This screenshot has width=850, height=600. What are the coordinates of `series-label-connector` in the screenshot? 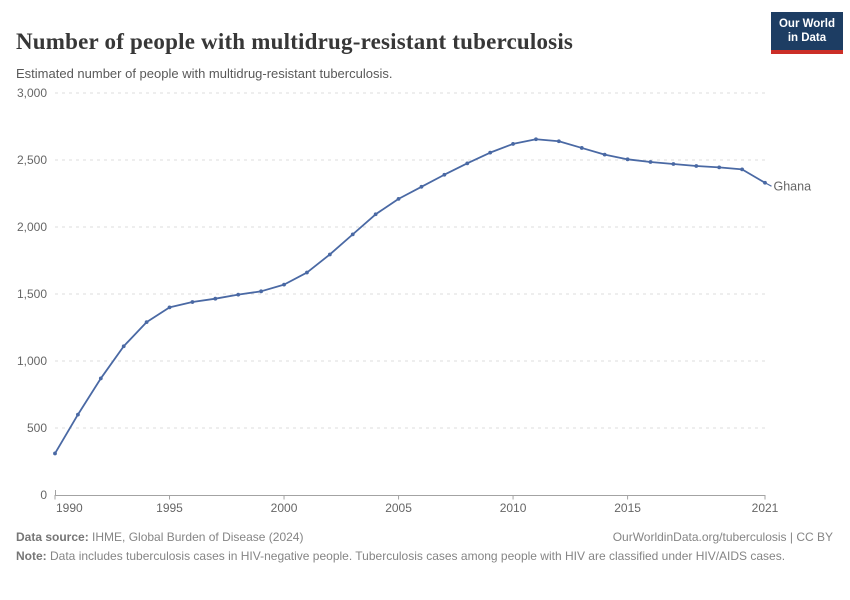 It's located at (768, 184).